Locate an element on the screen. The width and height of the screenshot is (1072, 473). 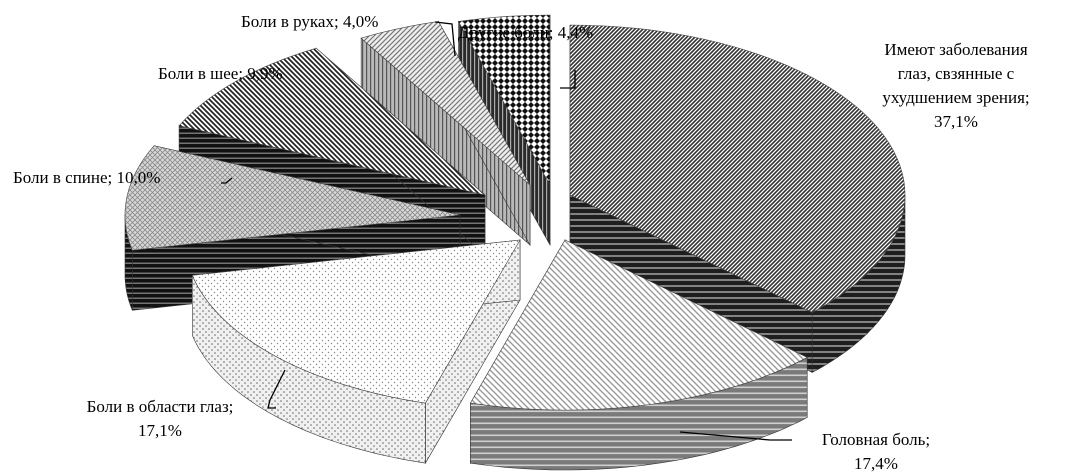
slice-label-5: Боли в шее; 9,9% is located at coordinates (220, 73).